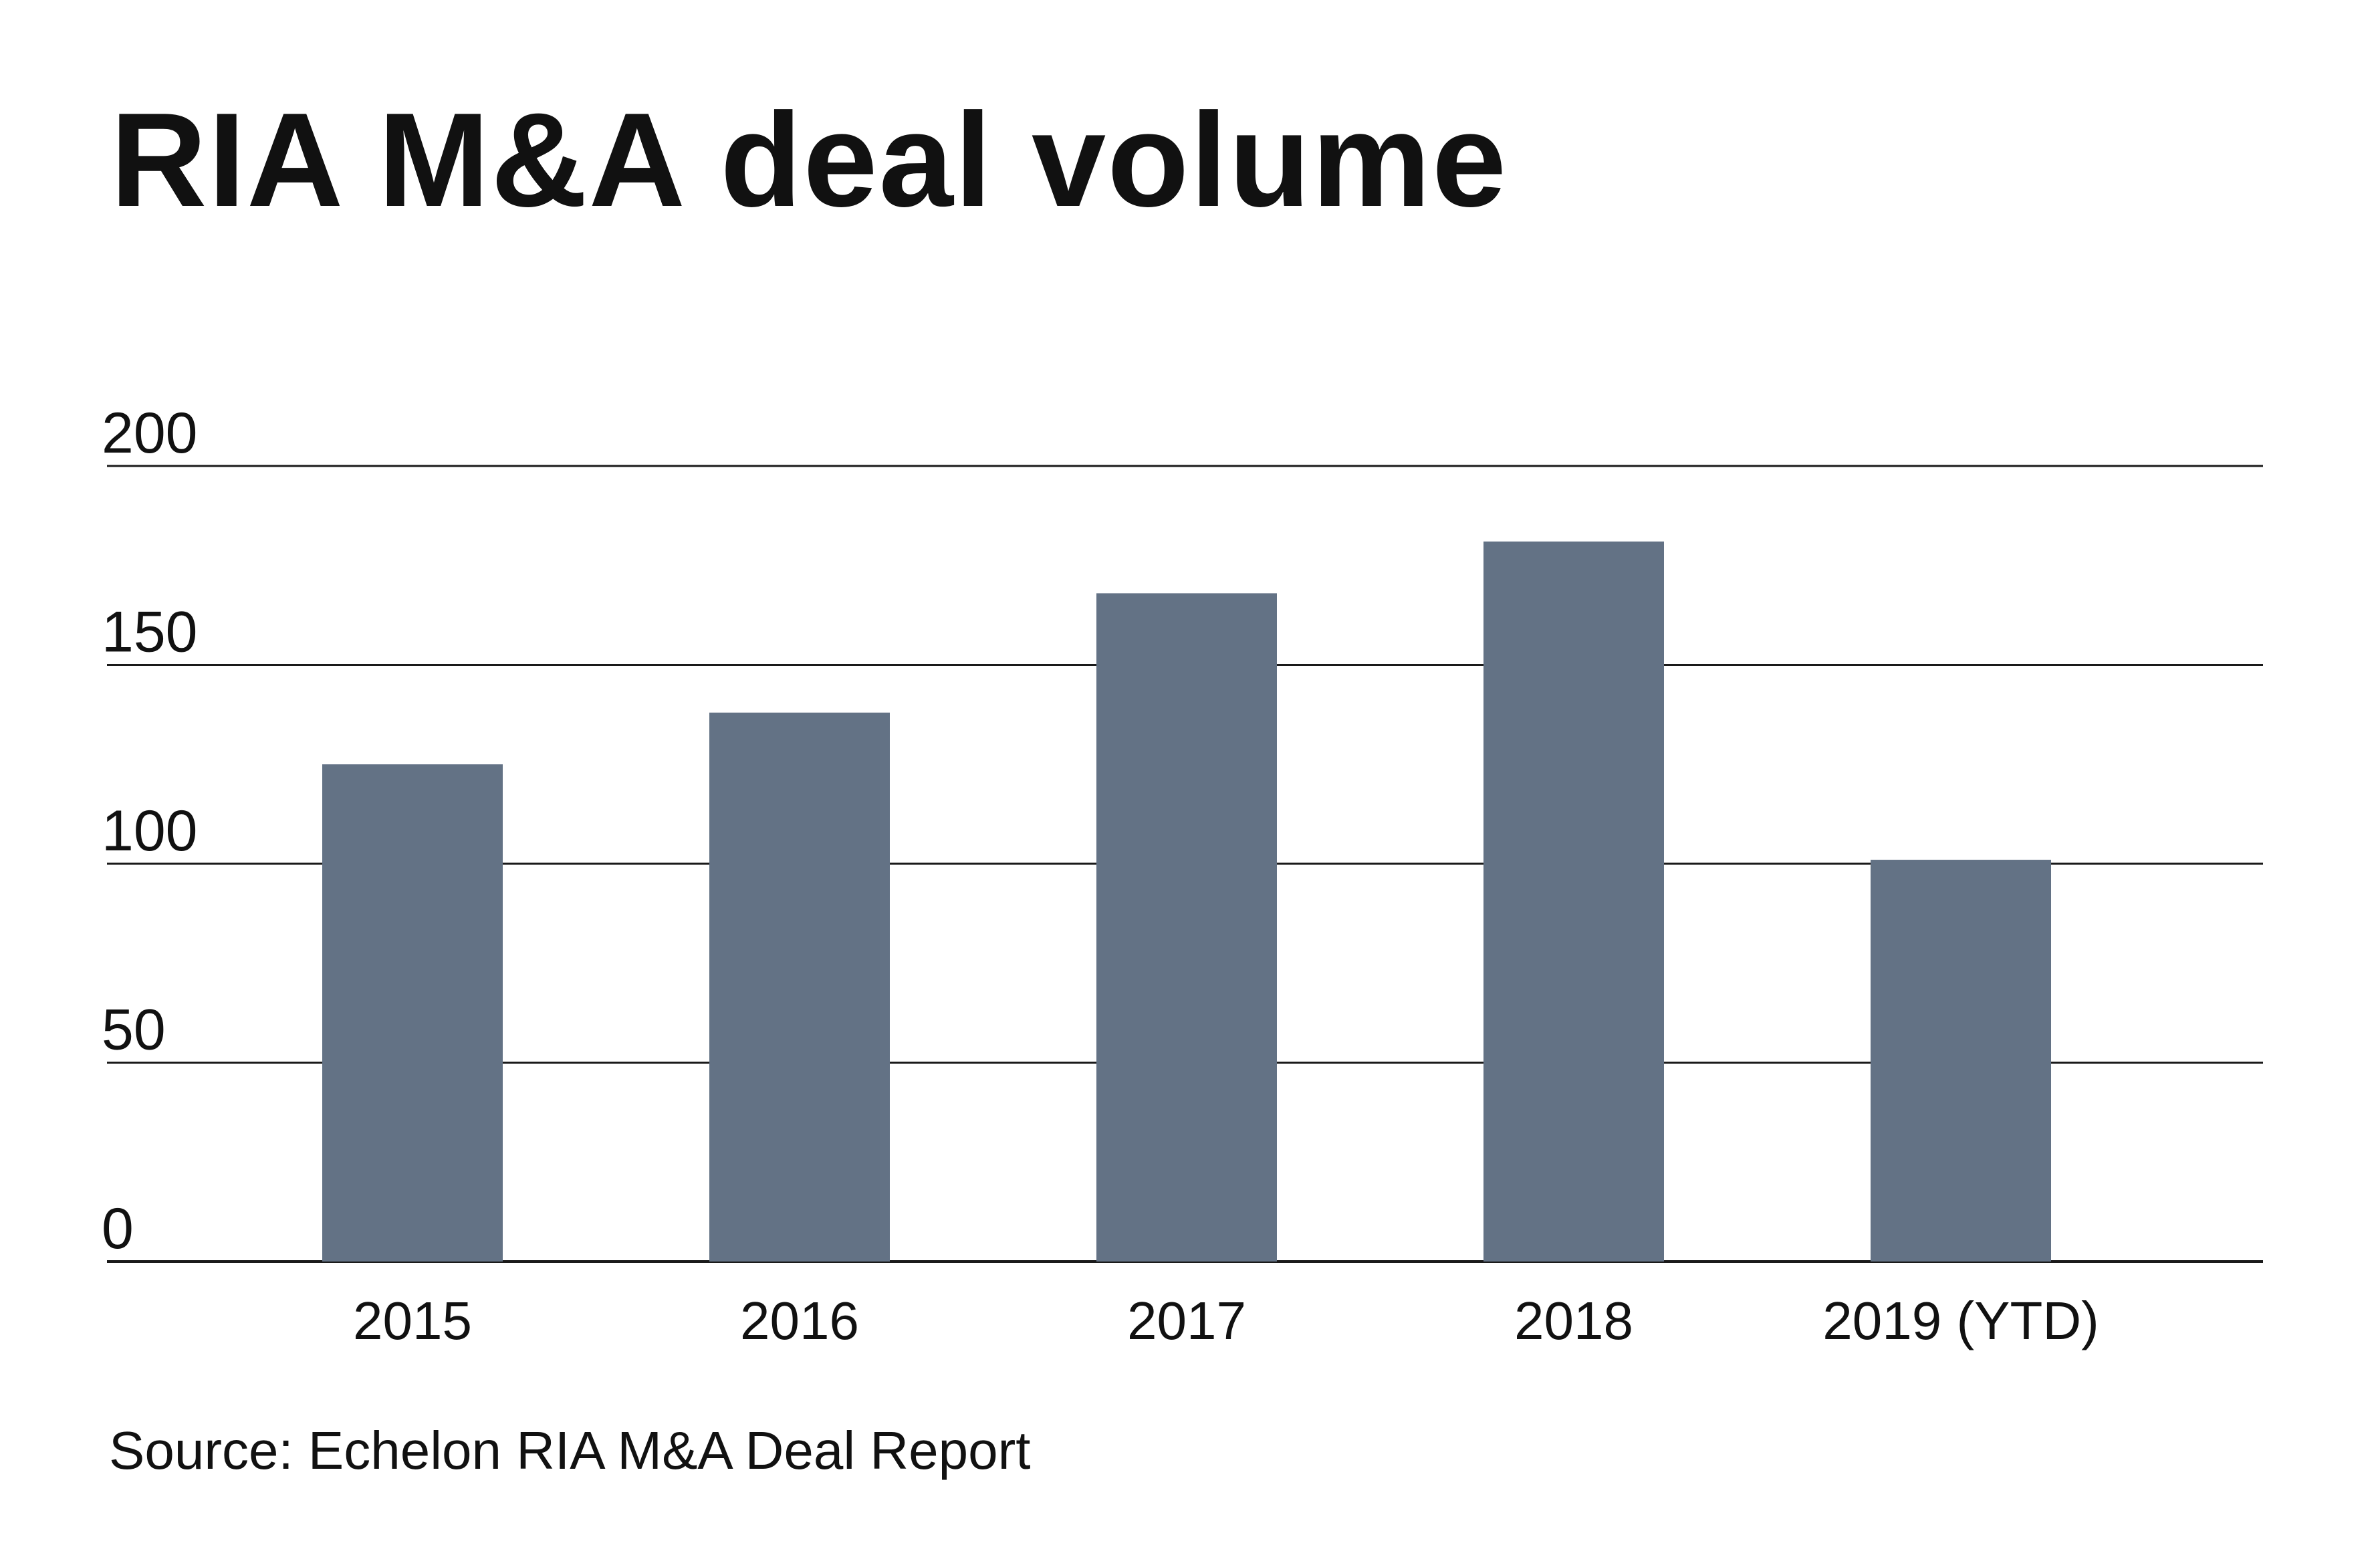  I want to click on y-tick-label: 100, so click(150, 831).